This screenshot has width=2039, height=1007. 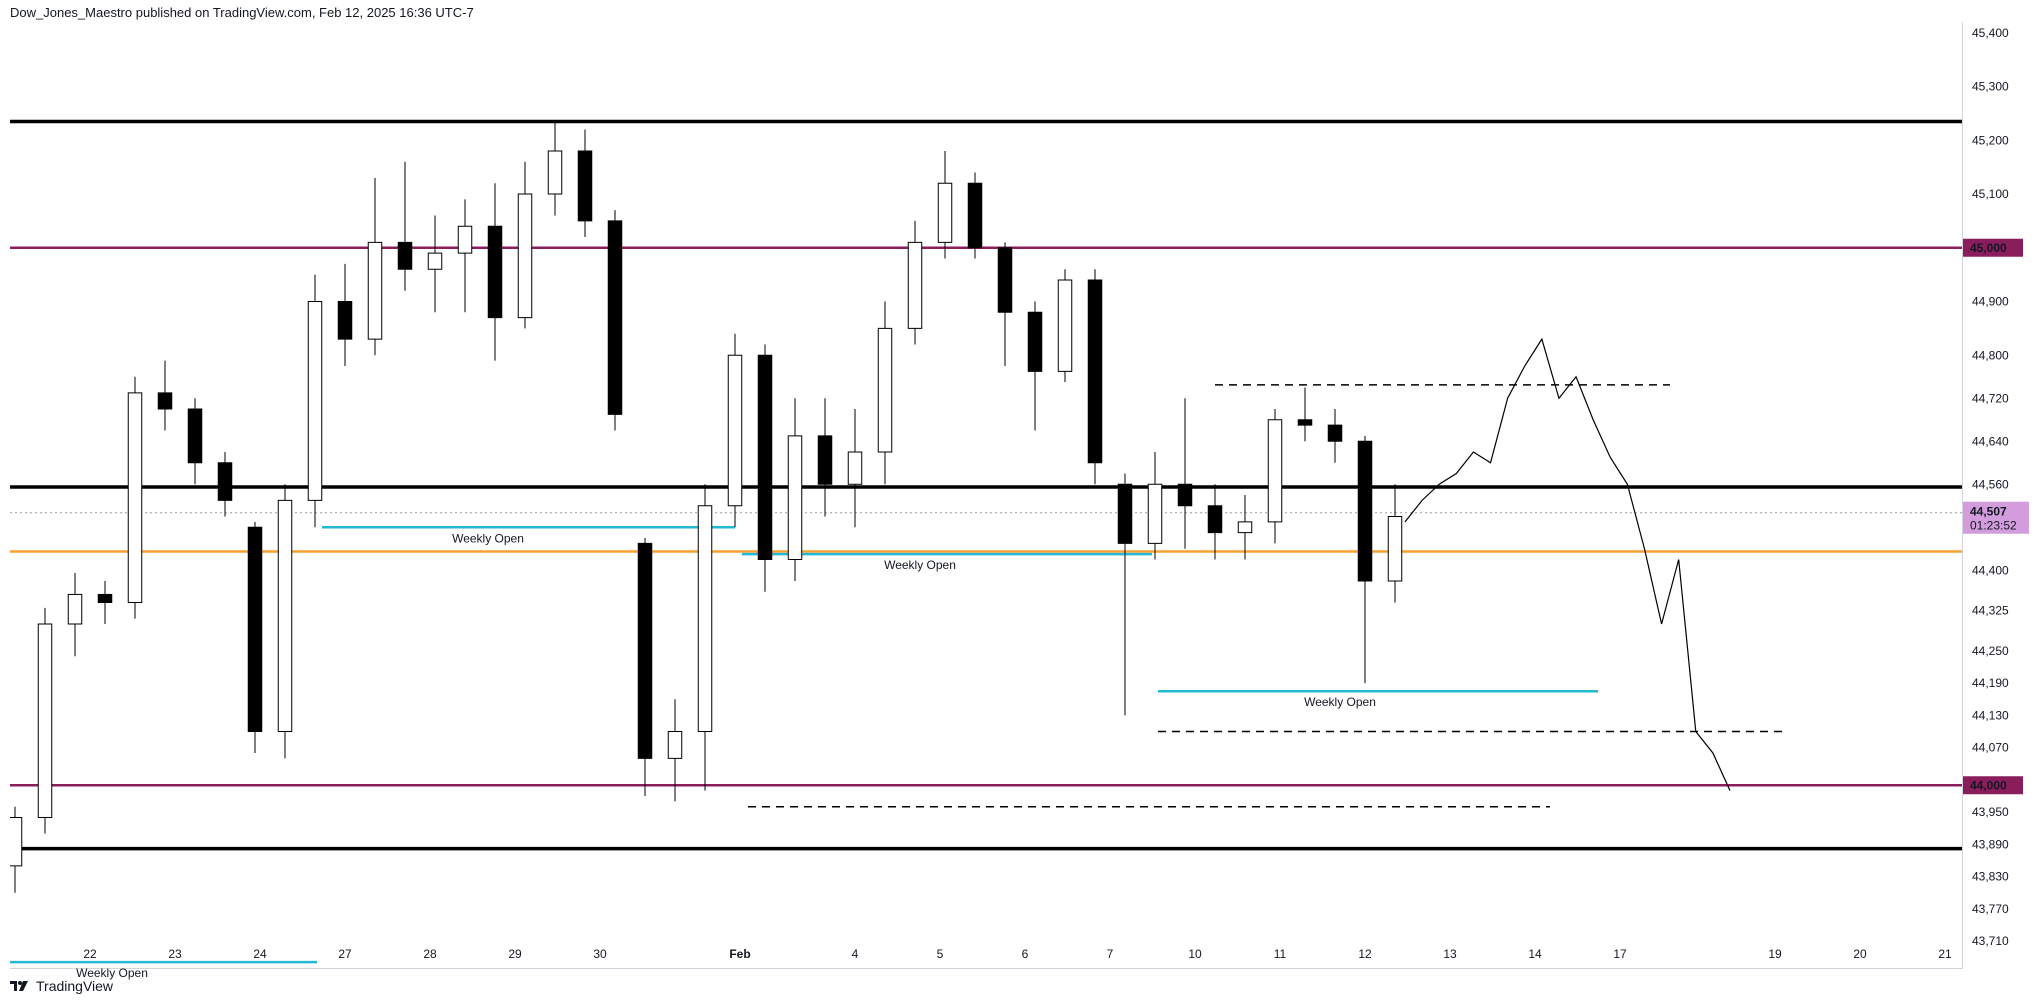 I want to click on x-tick-label-18: 19, so click(x=1775, y=954).